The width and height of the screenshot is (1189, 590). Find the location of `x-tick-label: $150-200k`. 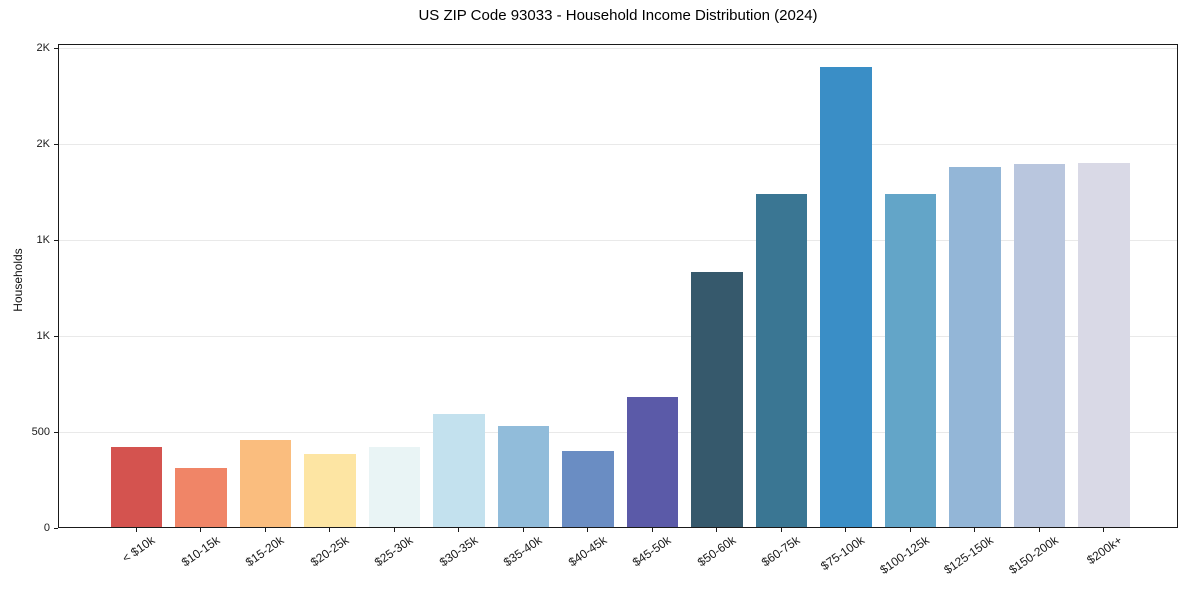

x-tick-label: $150-200k is located at coordinates (1033, 555).